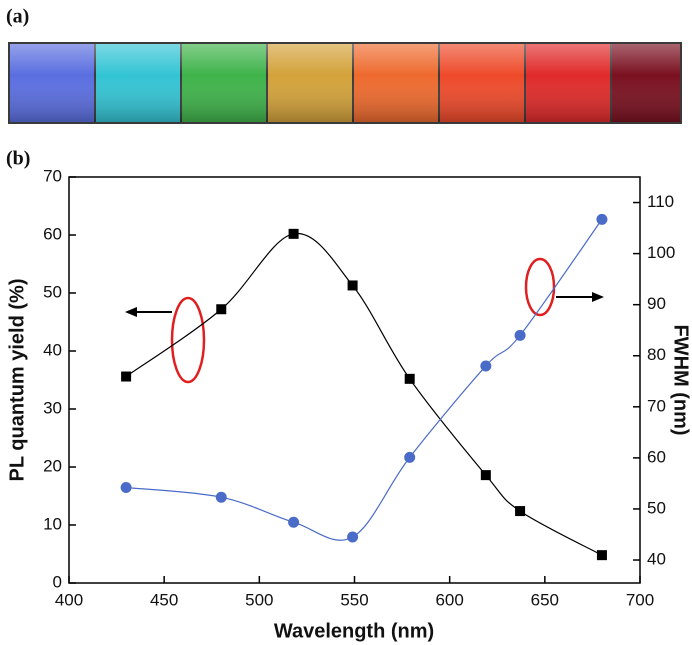 The width and height of the screenshot is (692, 645). Describe the element at coordinates (57, 581) in the screenshot. I see `y-tick-label: 0` at that location.